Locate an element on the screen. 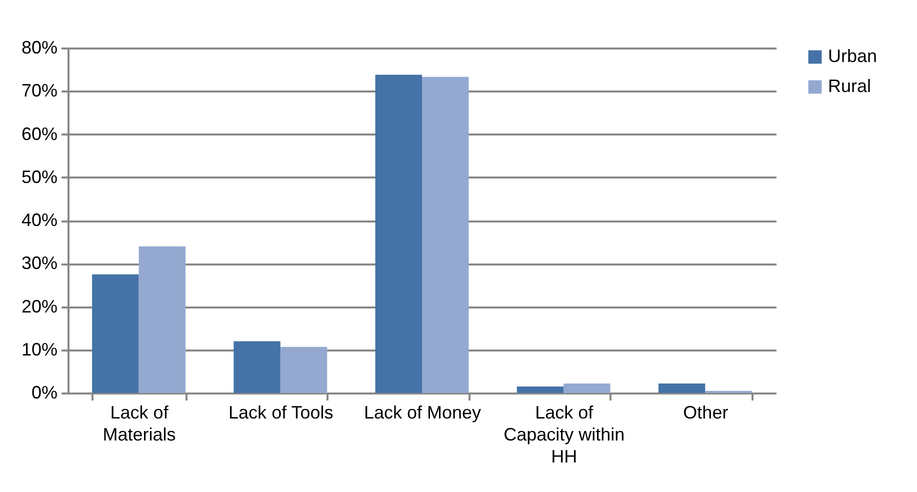  y-tick-label: 80% is located at coordinates (39, 48).